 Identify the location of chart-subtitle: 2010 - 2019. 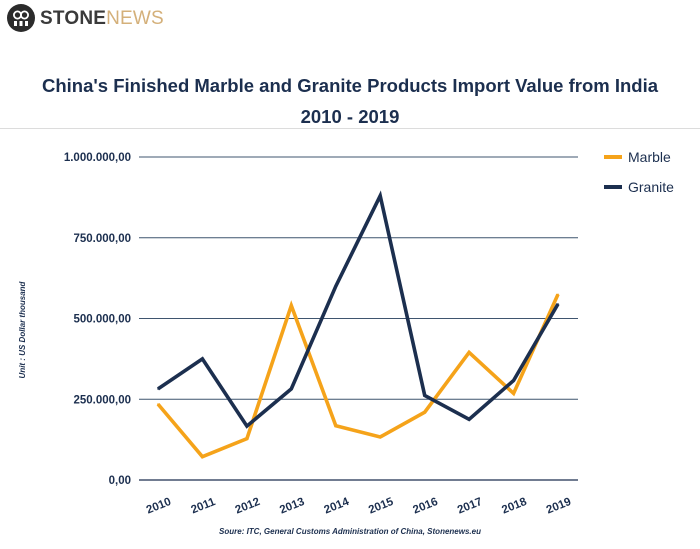
(350, 116).